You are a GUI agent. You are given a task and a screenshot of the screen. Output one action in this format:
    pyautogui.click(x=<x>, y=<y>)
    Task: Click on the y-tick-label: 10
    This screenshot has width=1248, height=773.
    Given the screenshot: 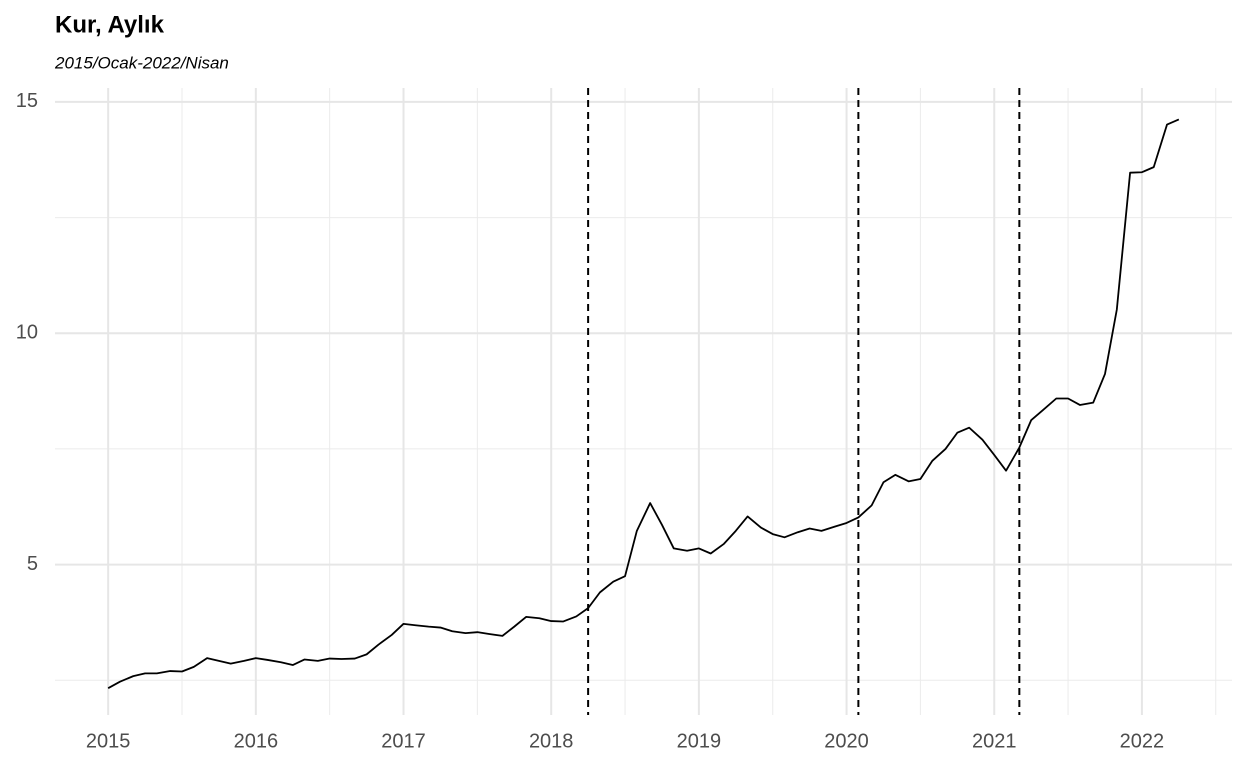 What is the action you would take?
    pyautogui.click(x=27, y=333)
    